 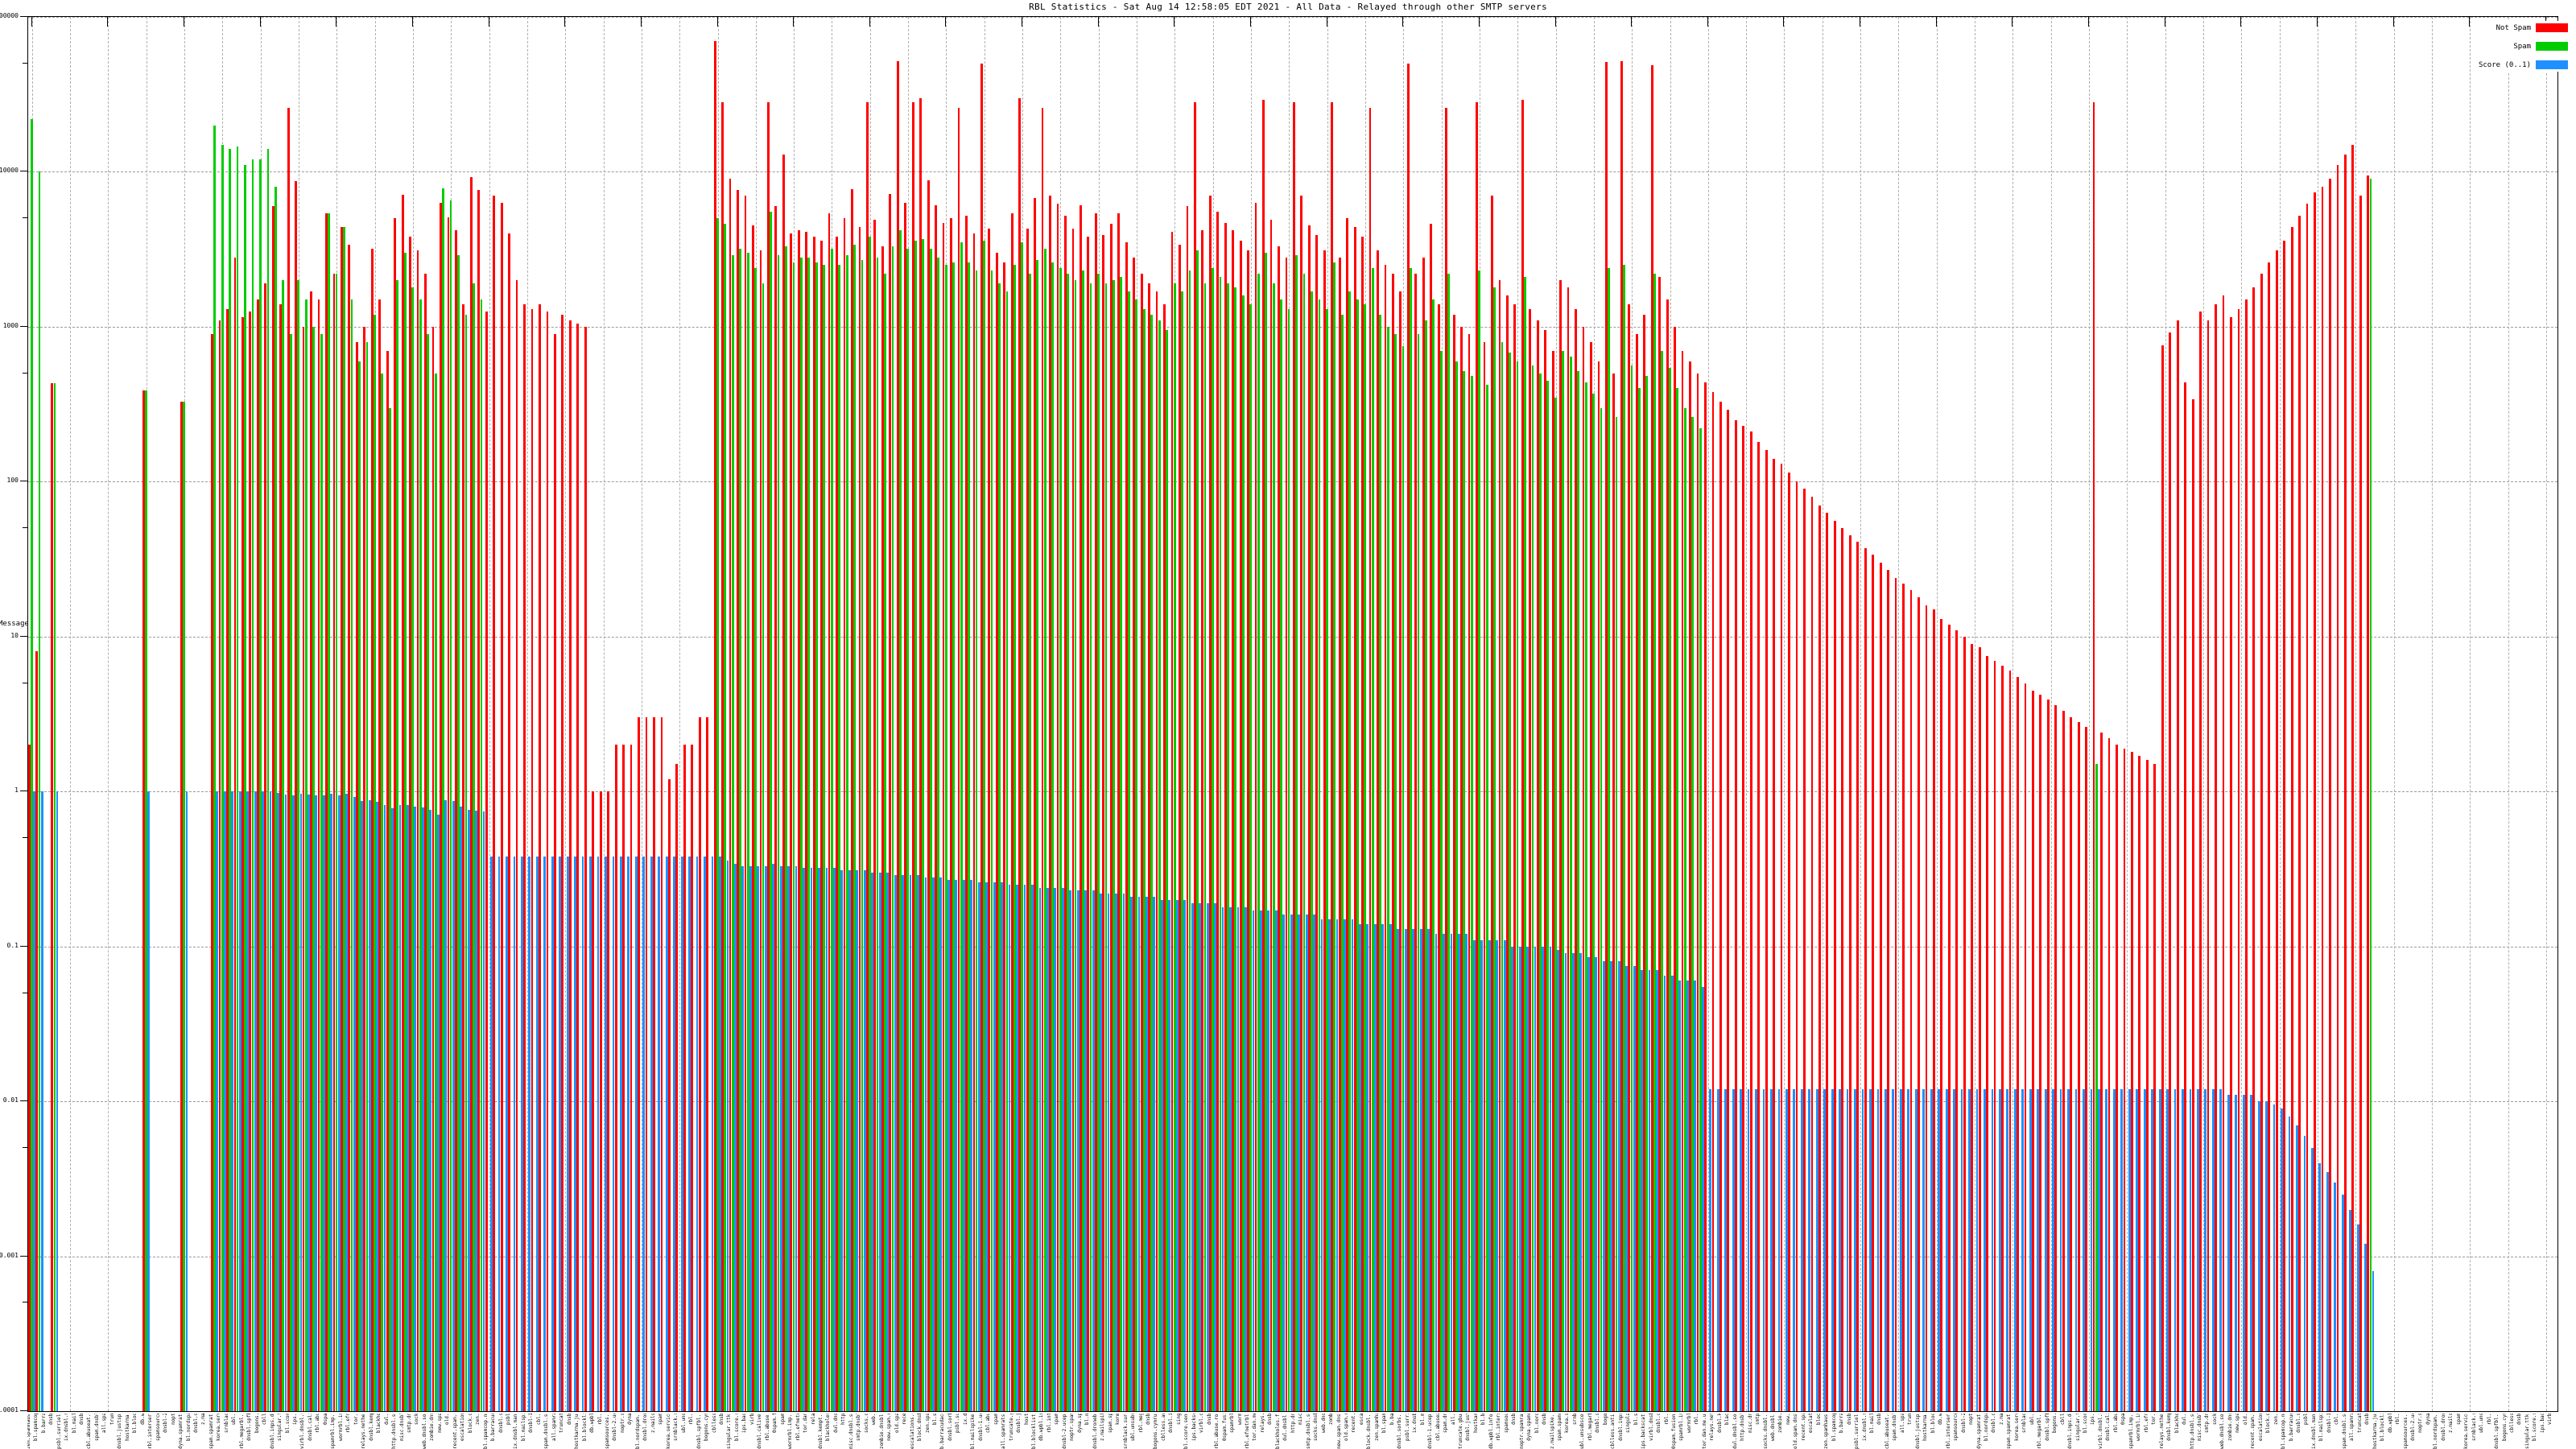 I want to click on x-axis-label: hostkarma.junkemailfilter.com 4 Hop, so click(x=1476, y=1423).